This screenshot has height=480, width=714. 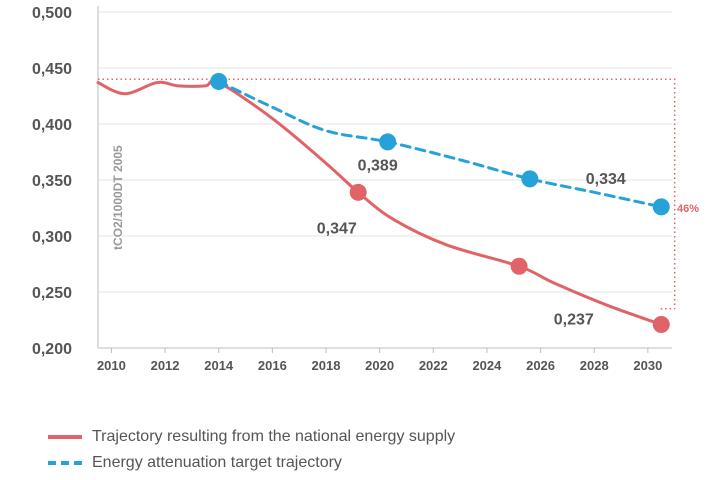 What do you see at coordinates (165, 365) in the screenshot?
I see `x-tick-label: 2012` at bounding box center [165, 365].